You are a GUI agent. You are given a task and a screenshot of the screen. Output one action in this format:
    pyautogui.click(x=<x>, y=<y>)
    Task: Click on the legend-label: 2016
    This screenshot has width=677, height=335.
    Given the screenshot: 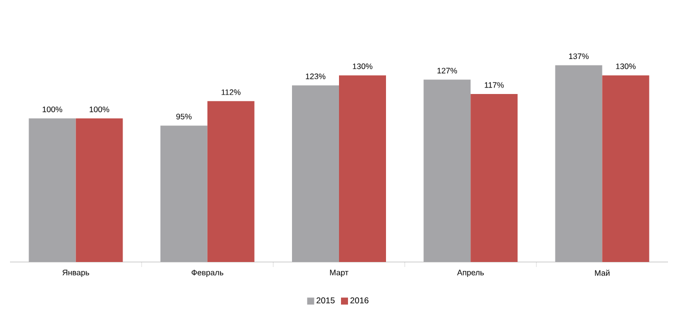 What is the action you would take?
    pyautogui.click(x=359, y=300)
    